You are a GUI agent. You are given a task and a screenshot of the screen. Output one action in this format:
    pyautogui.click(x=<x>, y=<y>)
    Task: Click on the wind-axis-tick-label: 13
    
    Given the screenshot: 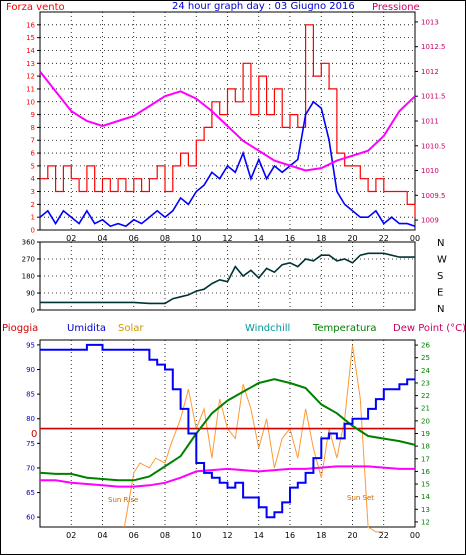 What is the action you would take?
    pyautogui.click(x=30, y=64)
    